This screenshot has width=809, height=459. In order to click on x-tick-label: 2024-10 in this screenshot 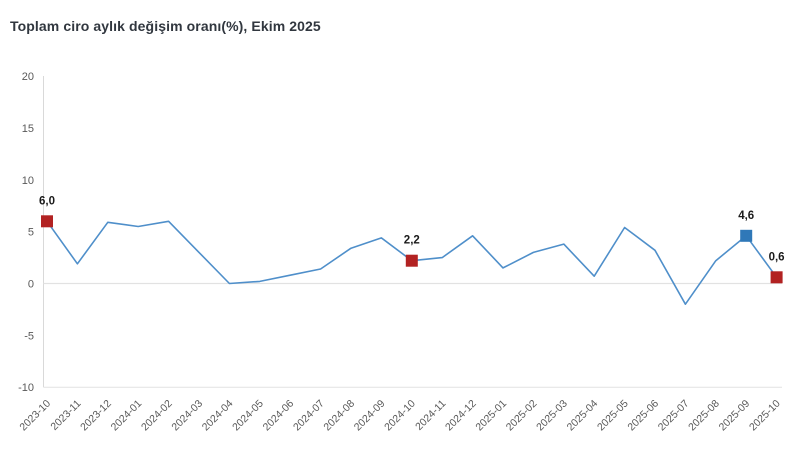, I will do `click(400, 416)`.